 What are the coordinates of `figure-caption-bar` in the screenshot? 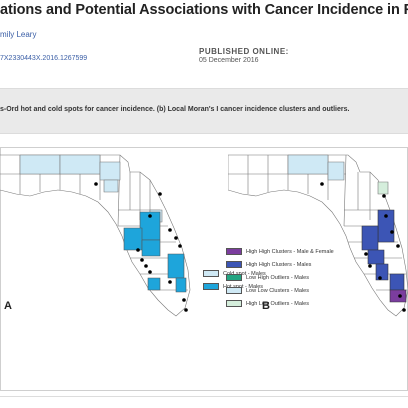 It's located at (204, 111).